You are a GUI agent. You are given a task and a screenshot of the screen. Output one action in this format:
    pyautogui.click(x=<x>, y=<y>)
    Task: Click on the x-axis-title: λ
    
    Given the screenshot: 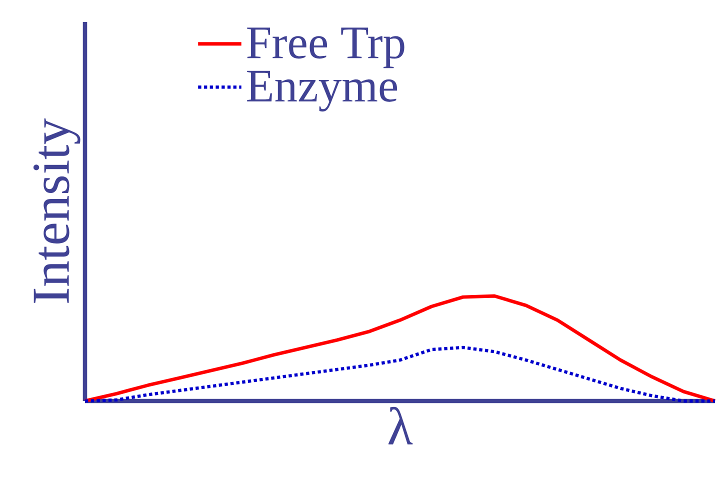 What is the action you would take?
    pyautogui.click(x=400, y=425)
    